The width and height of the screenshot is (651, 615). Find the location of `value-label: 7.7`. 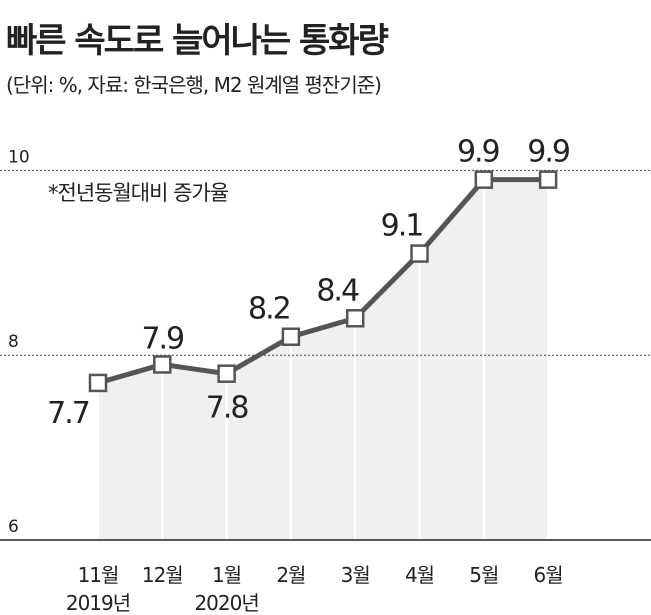

value-label: 7.7 is located at coordinates (68, 413).